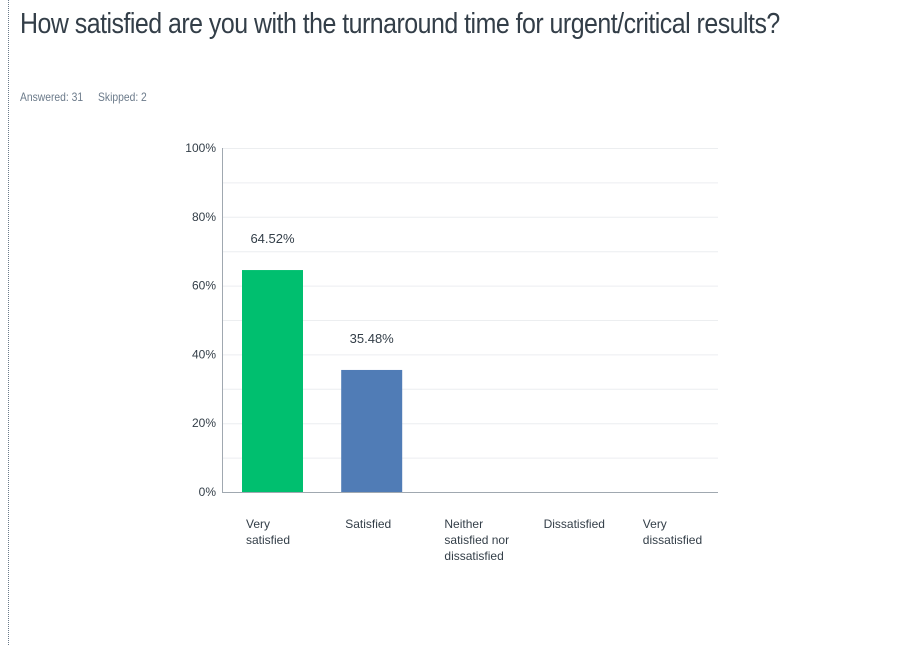  What do you see at coordinates (204, 217) in the screenshot?
I see `y-tick-label: 80%` at bounding box center [204, 217].